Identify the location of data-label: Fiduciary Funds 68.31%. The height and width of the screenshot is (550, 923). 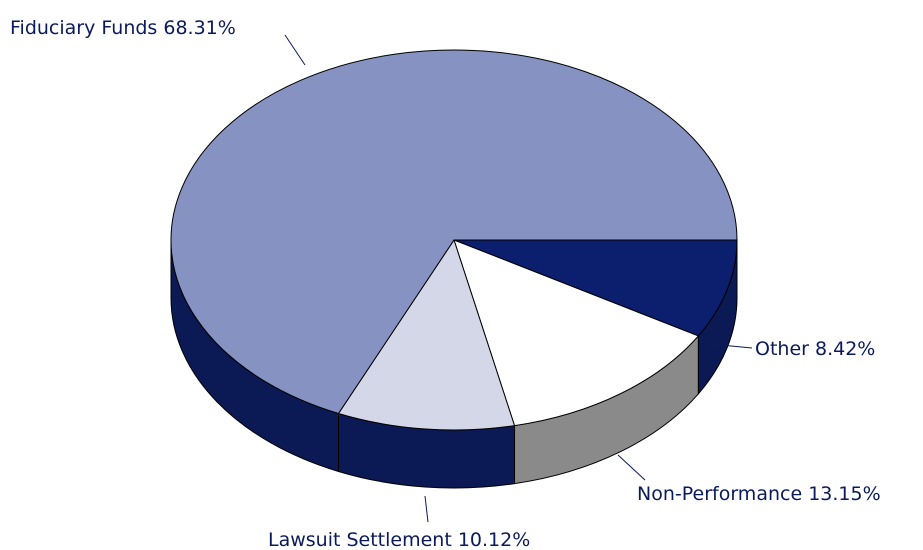
(123, 28).